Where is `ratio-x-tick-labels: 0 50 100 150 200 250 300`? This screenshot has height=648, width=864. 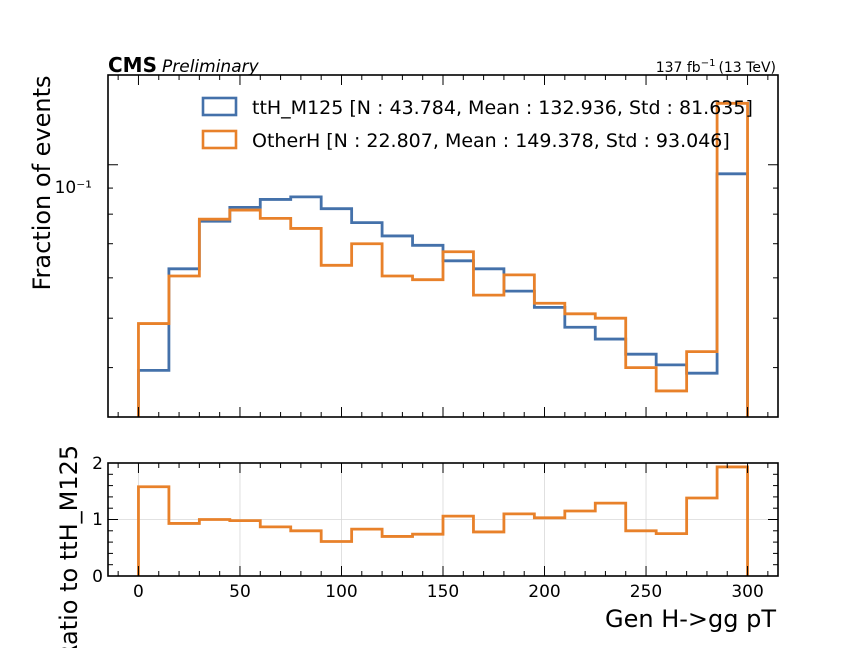 ratio-x-tick-labels: 0 50 100 150 200 250 300 is located at coordinates (448, 592).